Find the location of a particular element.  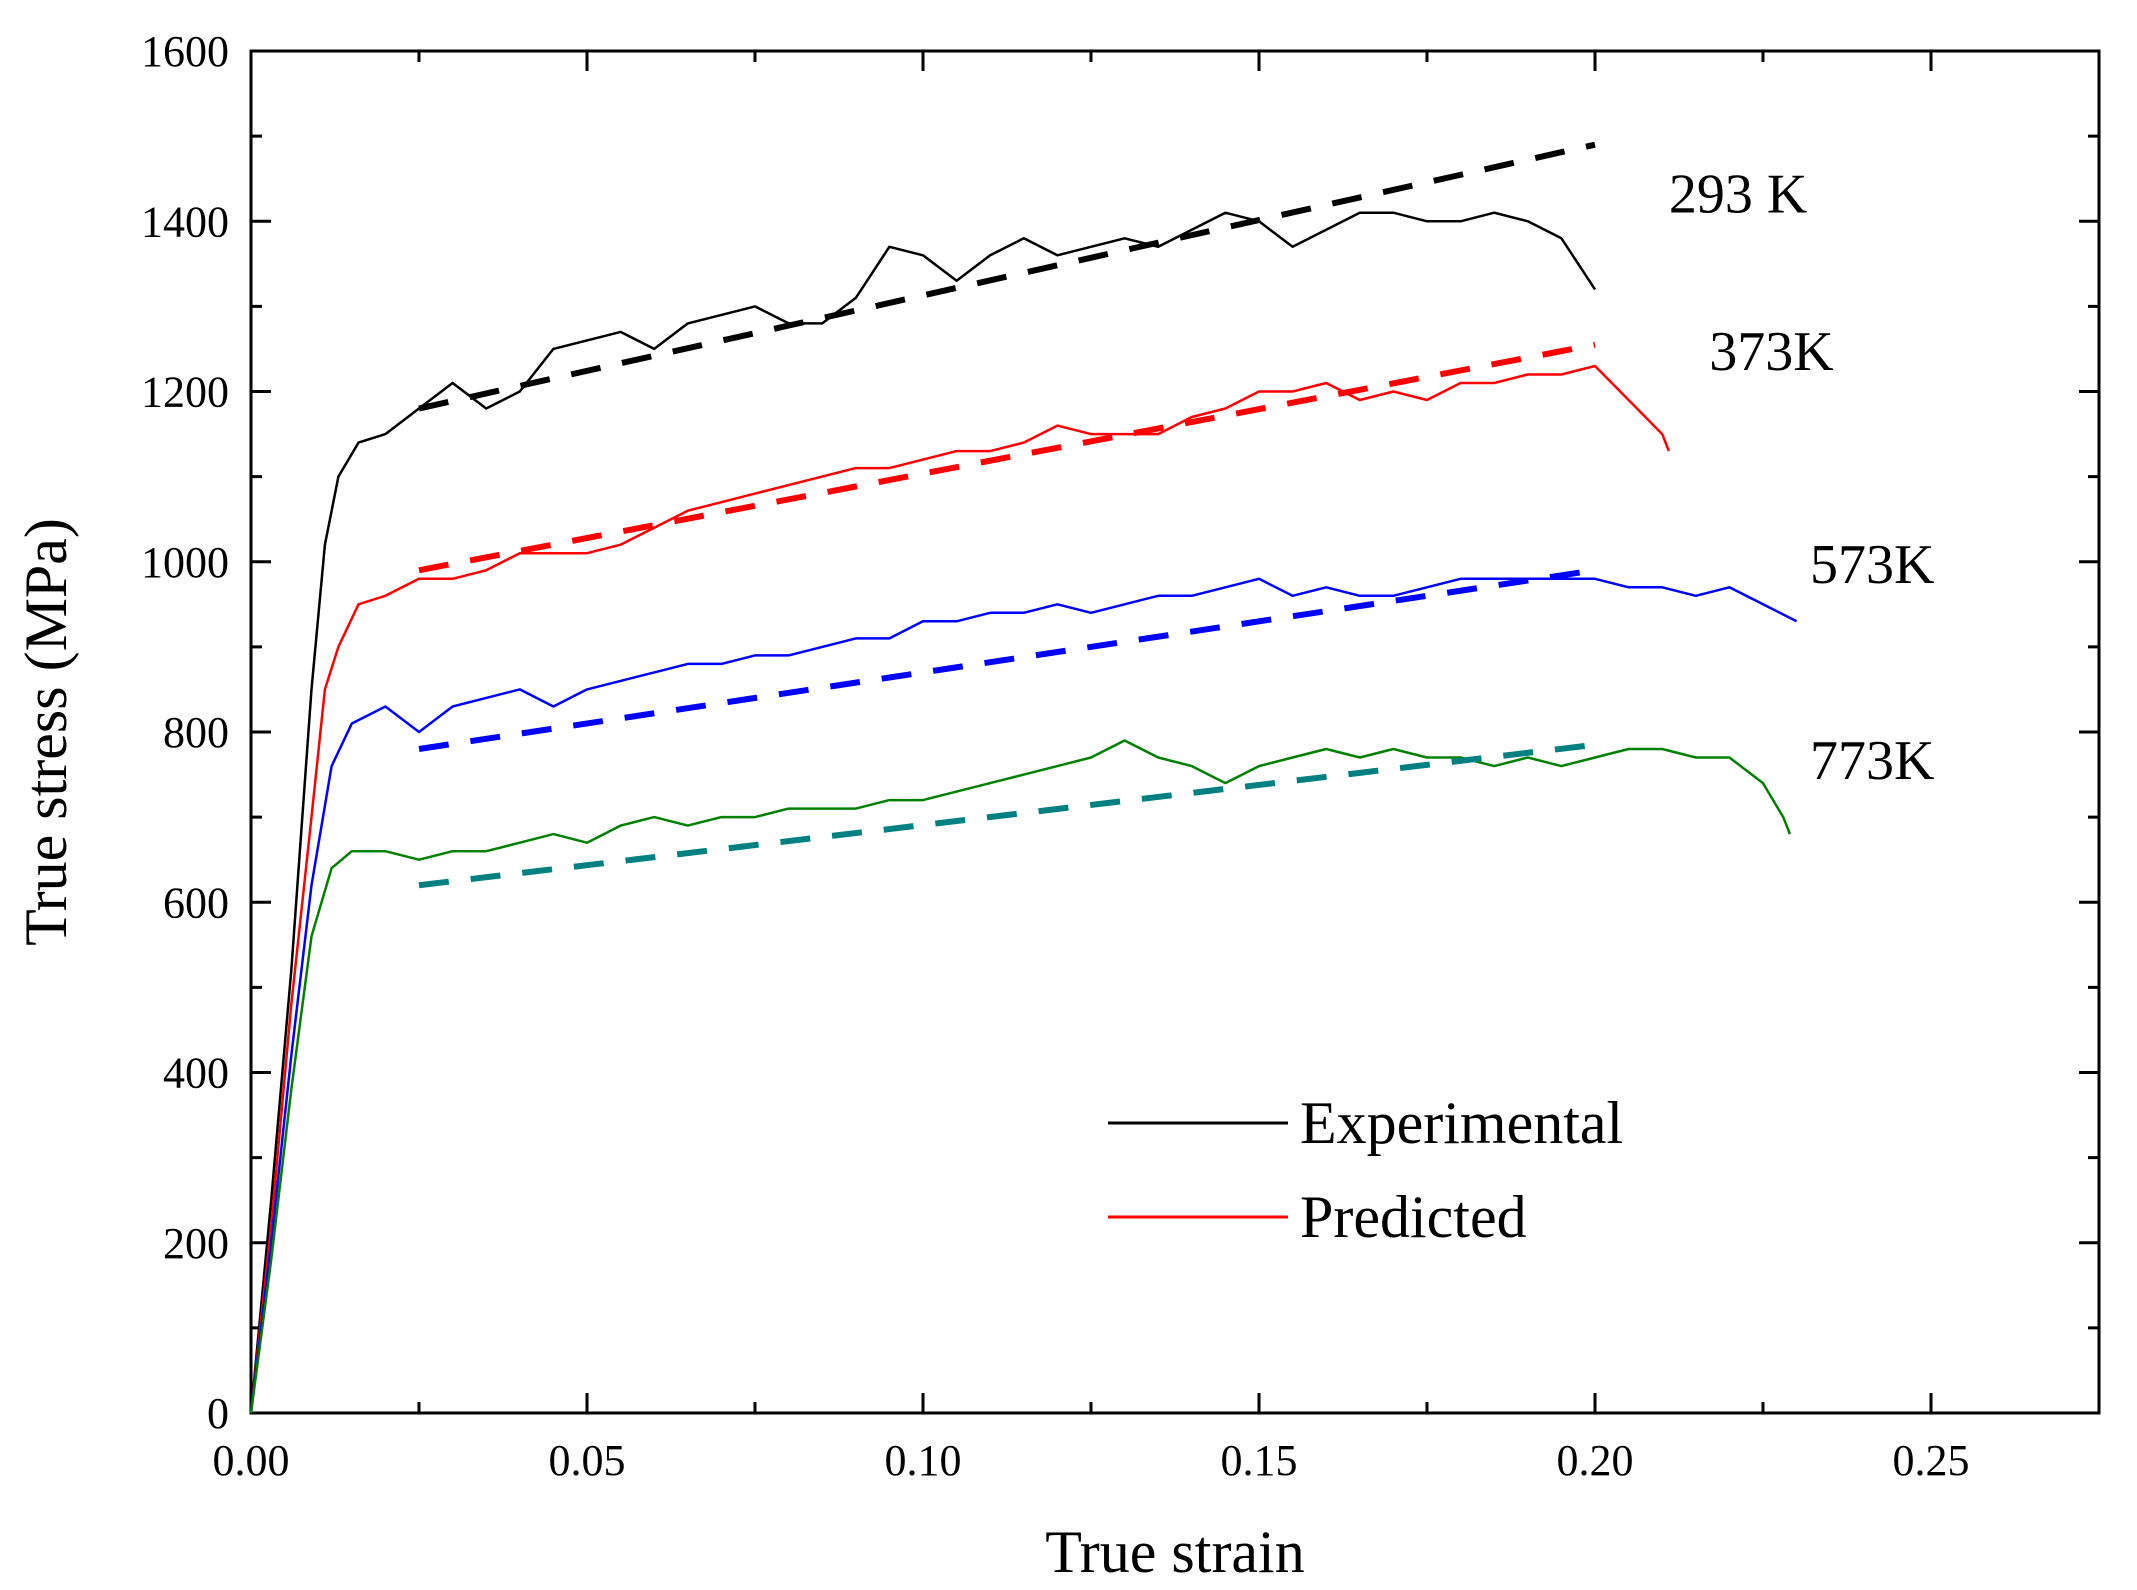

temperature-label-293k: 293 K is located at coordinates (1738, 195).